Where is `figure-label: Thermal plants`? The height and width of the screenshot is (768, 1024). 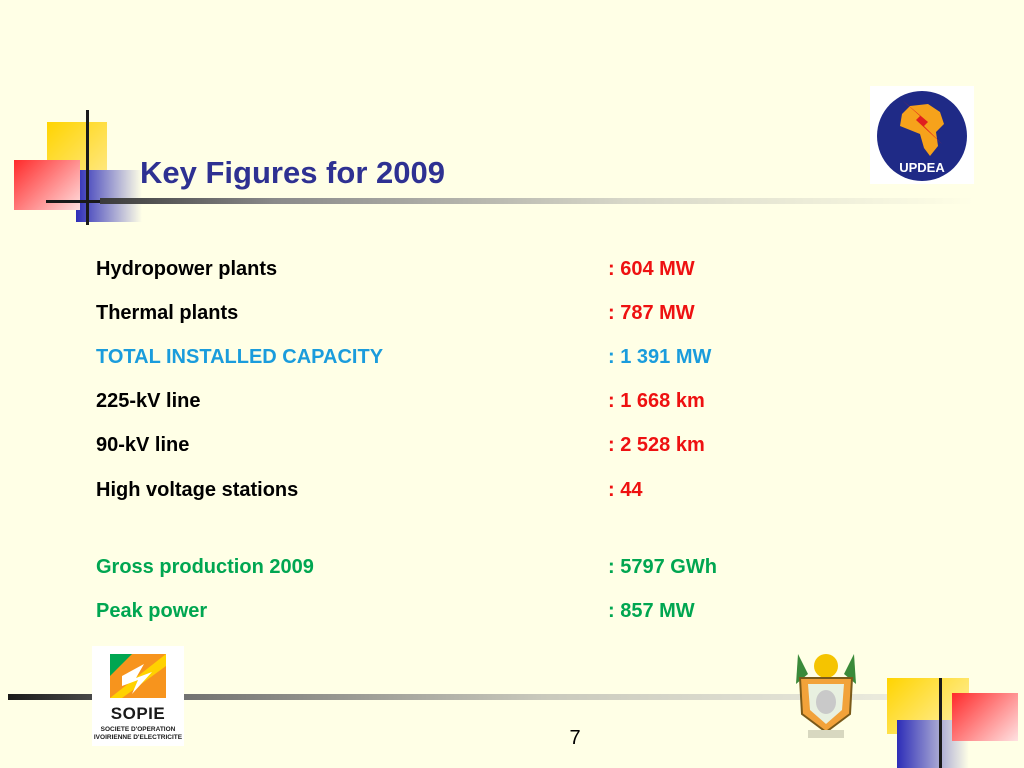
figure-label: Thermal plants is located at coordinates (167, 313).